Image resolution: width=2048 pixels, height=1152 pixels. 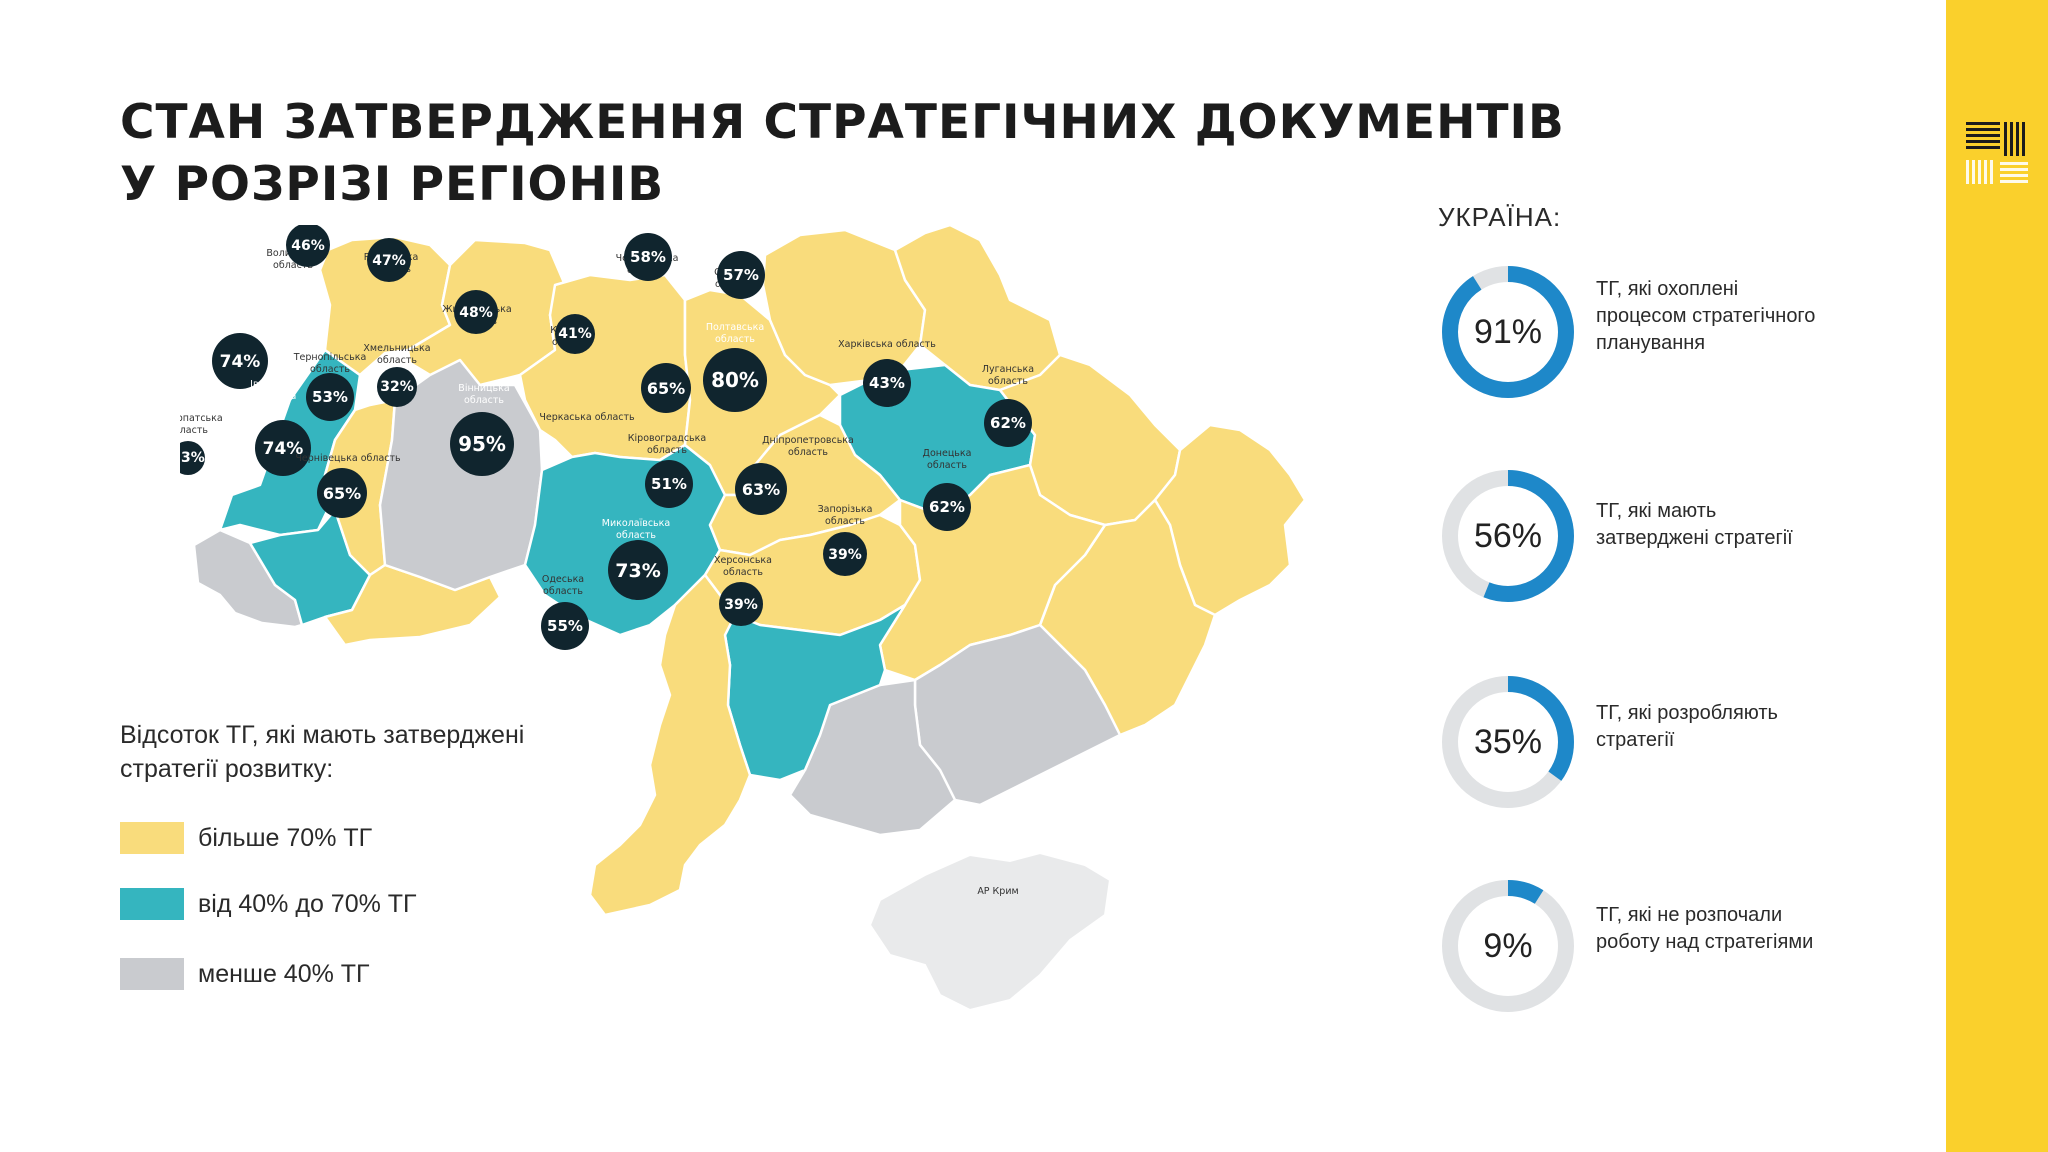 I want to click on percent-label-vinnytsia: 95%, so click(x=482, y=444).